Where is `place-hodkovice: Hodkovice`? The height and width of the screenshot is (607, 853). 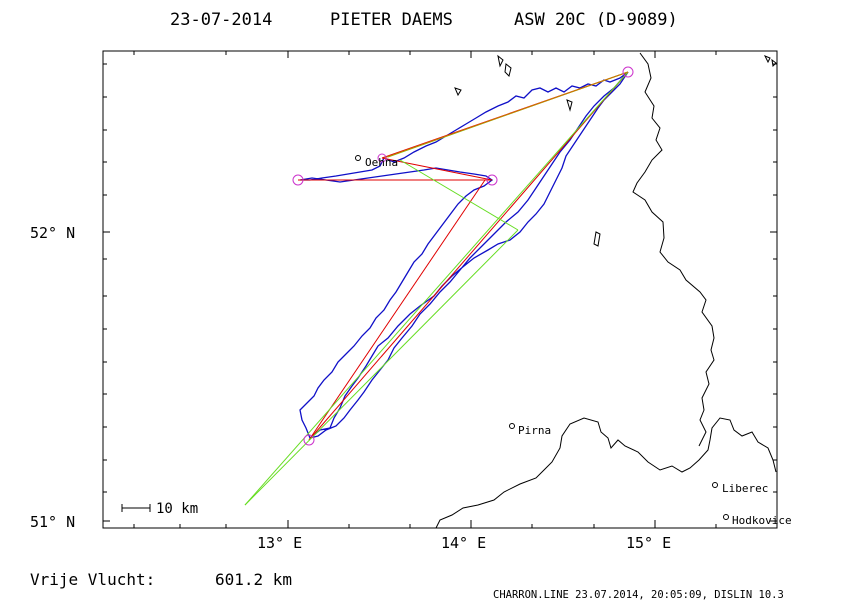 place-hodkovice: Hodkovice is located at coordinates (762, 520).